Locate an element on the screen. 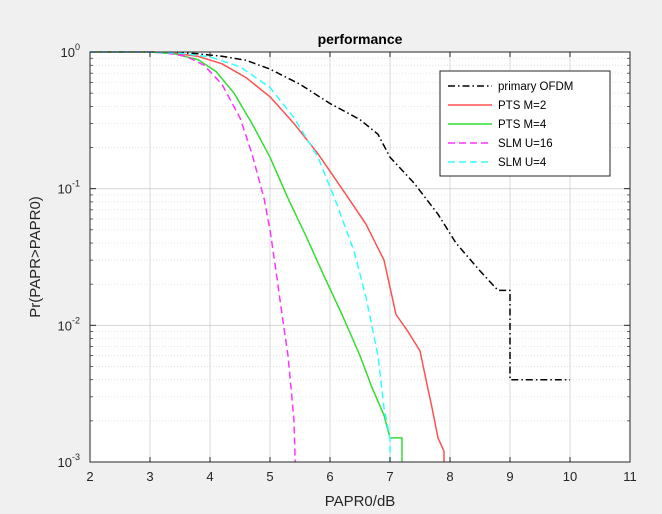  legend-label: PTS M=2 is located at coordinates (522, 106).